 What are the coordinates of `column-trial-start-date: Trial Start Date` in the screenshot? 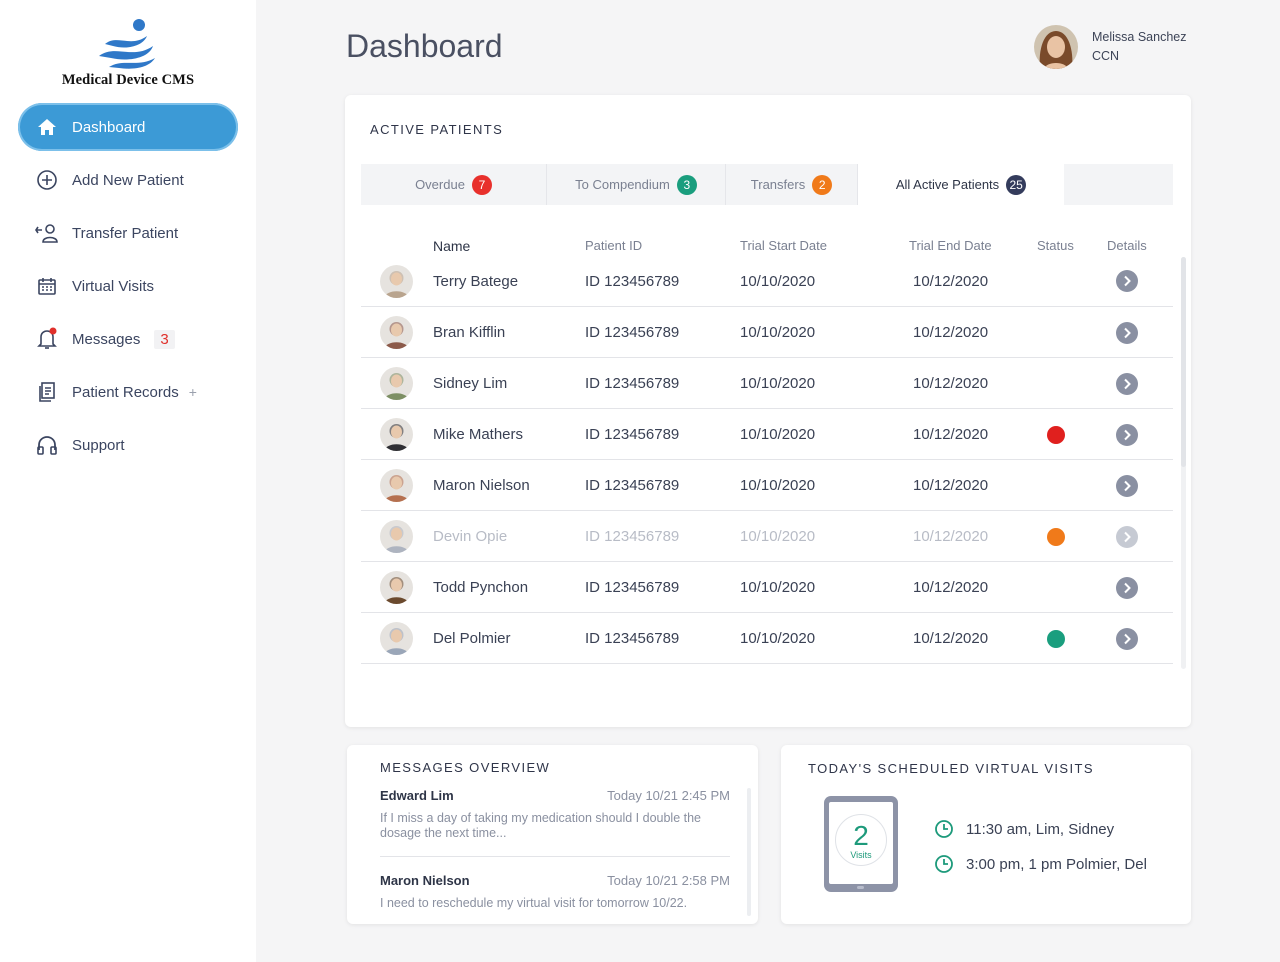 It's located at (783, 245).